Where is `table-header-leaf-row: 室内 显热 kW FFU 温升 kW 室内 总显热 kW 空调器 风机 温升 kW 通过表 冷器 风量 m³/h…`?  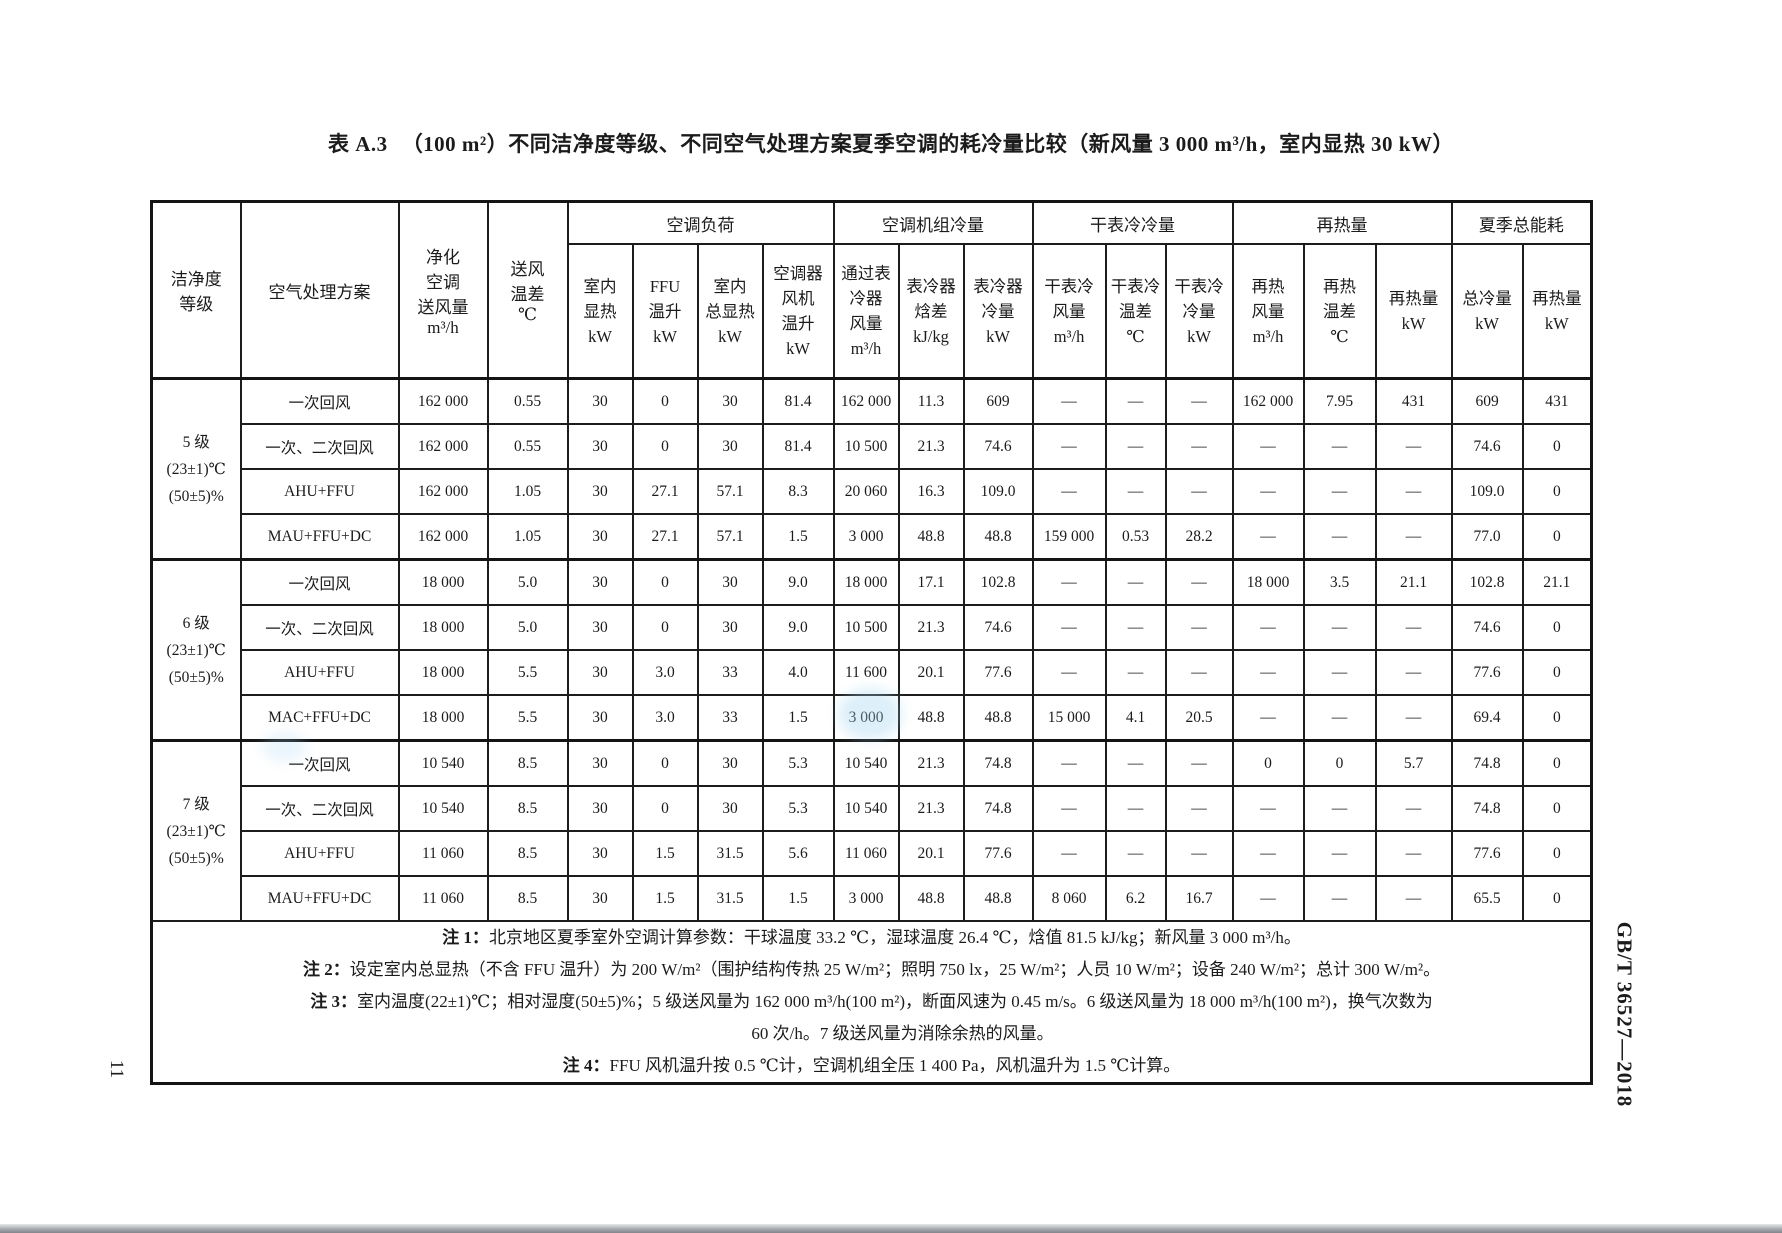 table-header-leaf-row: 室内 显热 kW FFU 温升 kW 室内 总显热 kW 空调器 风机 温升 kW 通过表 冷器 风量 m³/h… is located at coordinates (872, 311).